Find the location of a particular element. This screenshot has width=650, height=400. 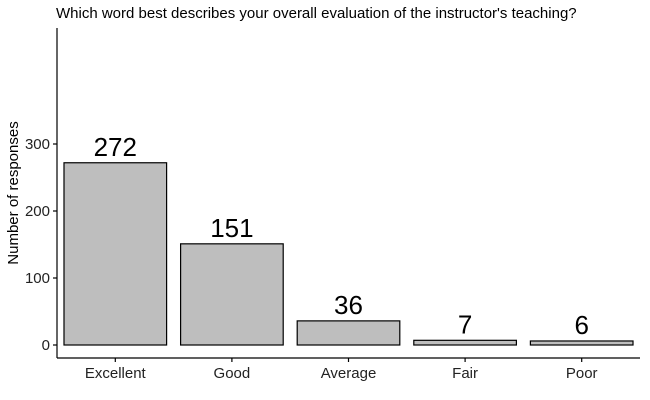

x-tick-label-poor: Poor is located at coordinates (582, 373).